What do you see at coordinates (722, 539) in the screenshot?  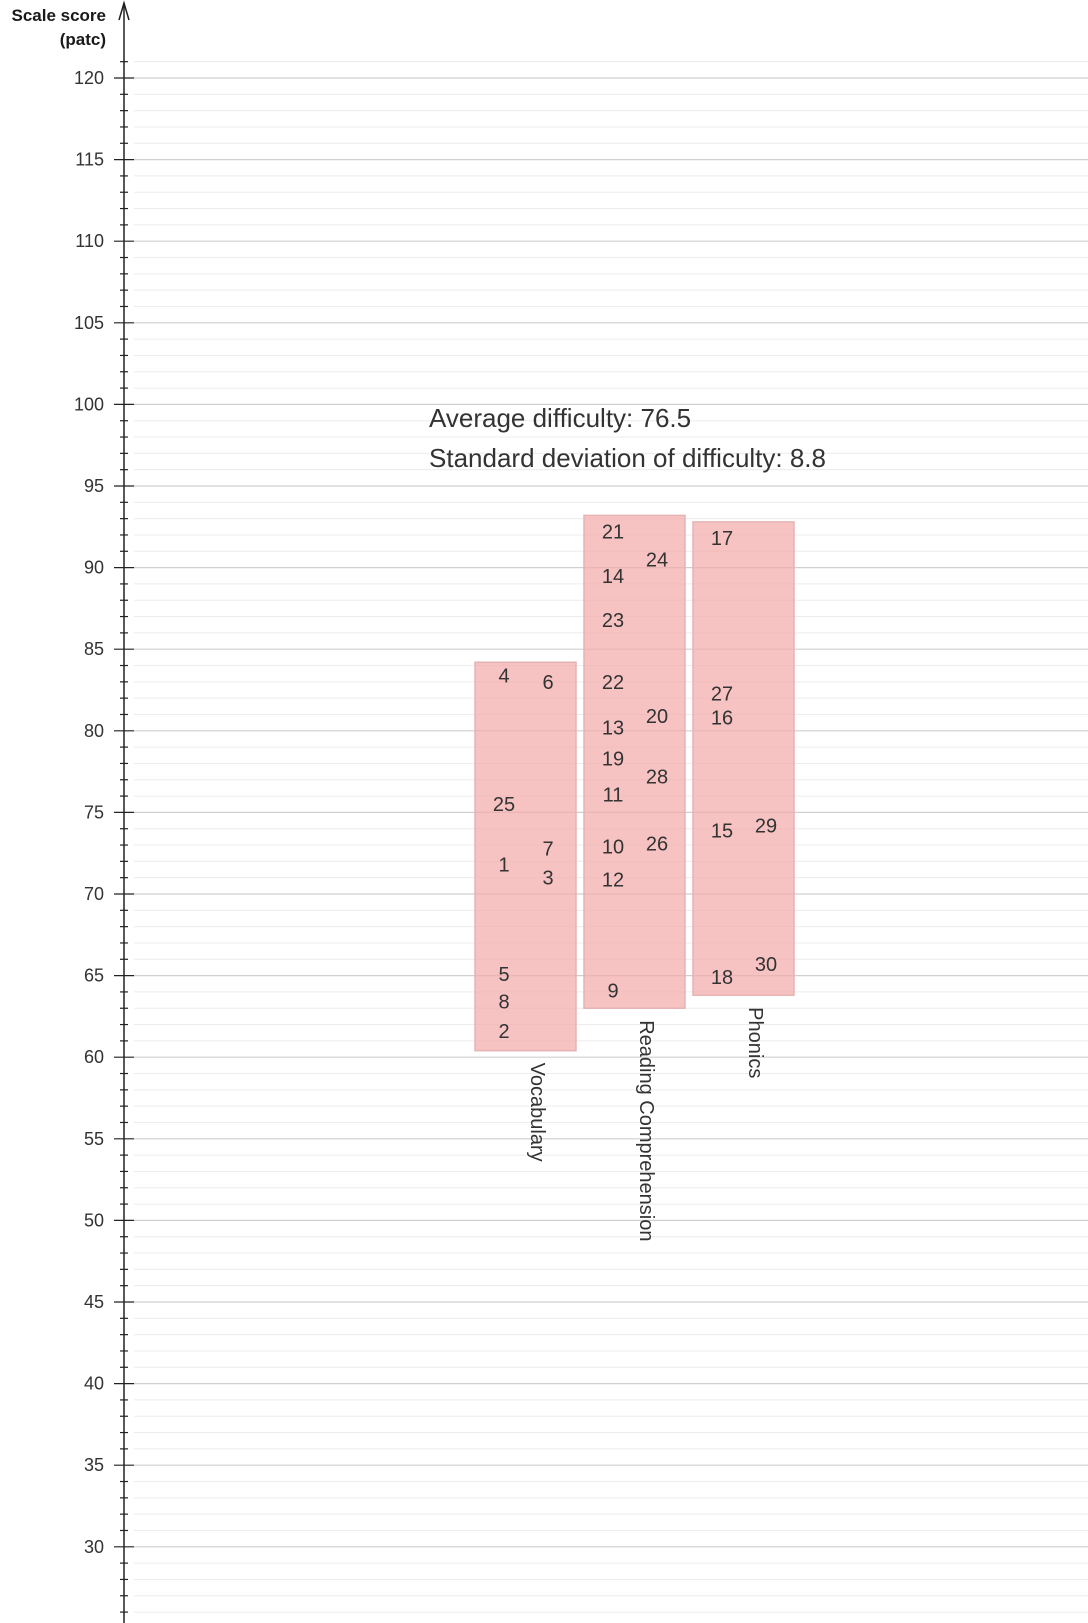 I see `item-label: 17` at bounding box center [722, 539].